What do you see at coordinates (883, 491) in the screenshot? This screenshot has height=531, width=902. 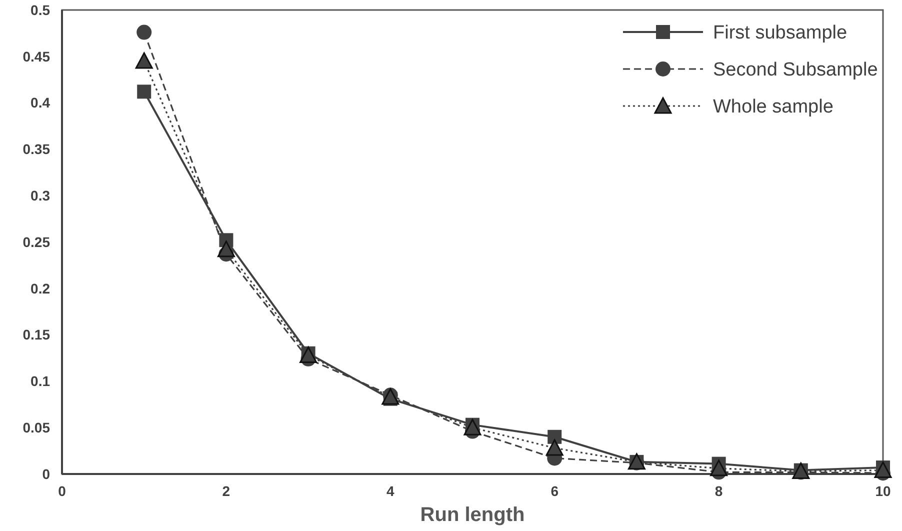 I see `x-tick-label: 10` at bounding box center [883, 491].